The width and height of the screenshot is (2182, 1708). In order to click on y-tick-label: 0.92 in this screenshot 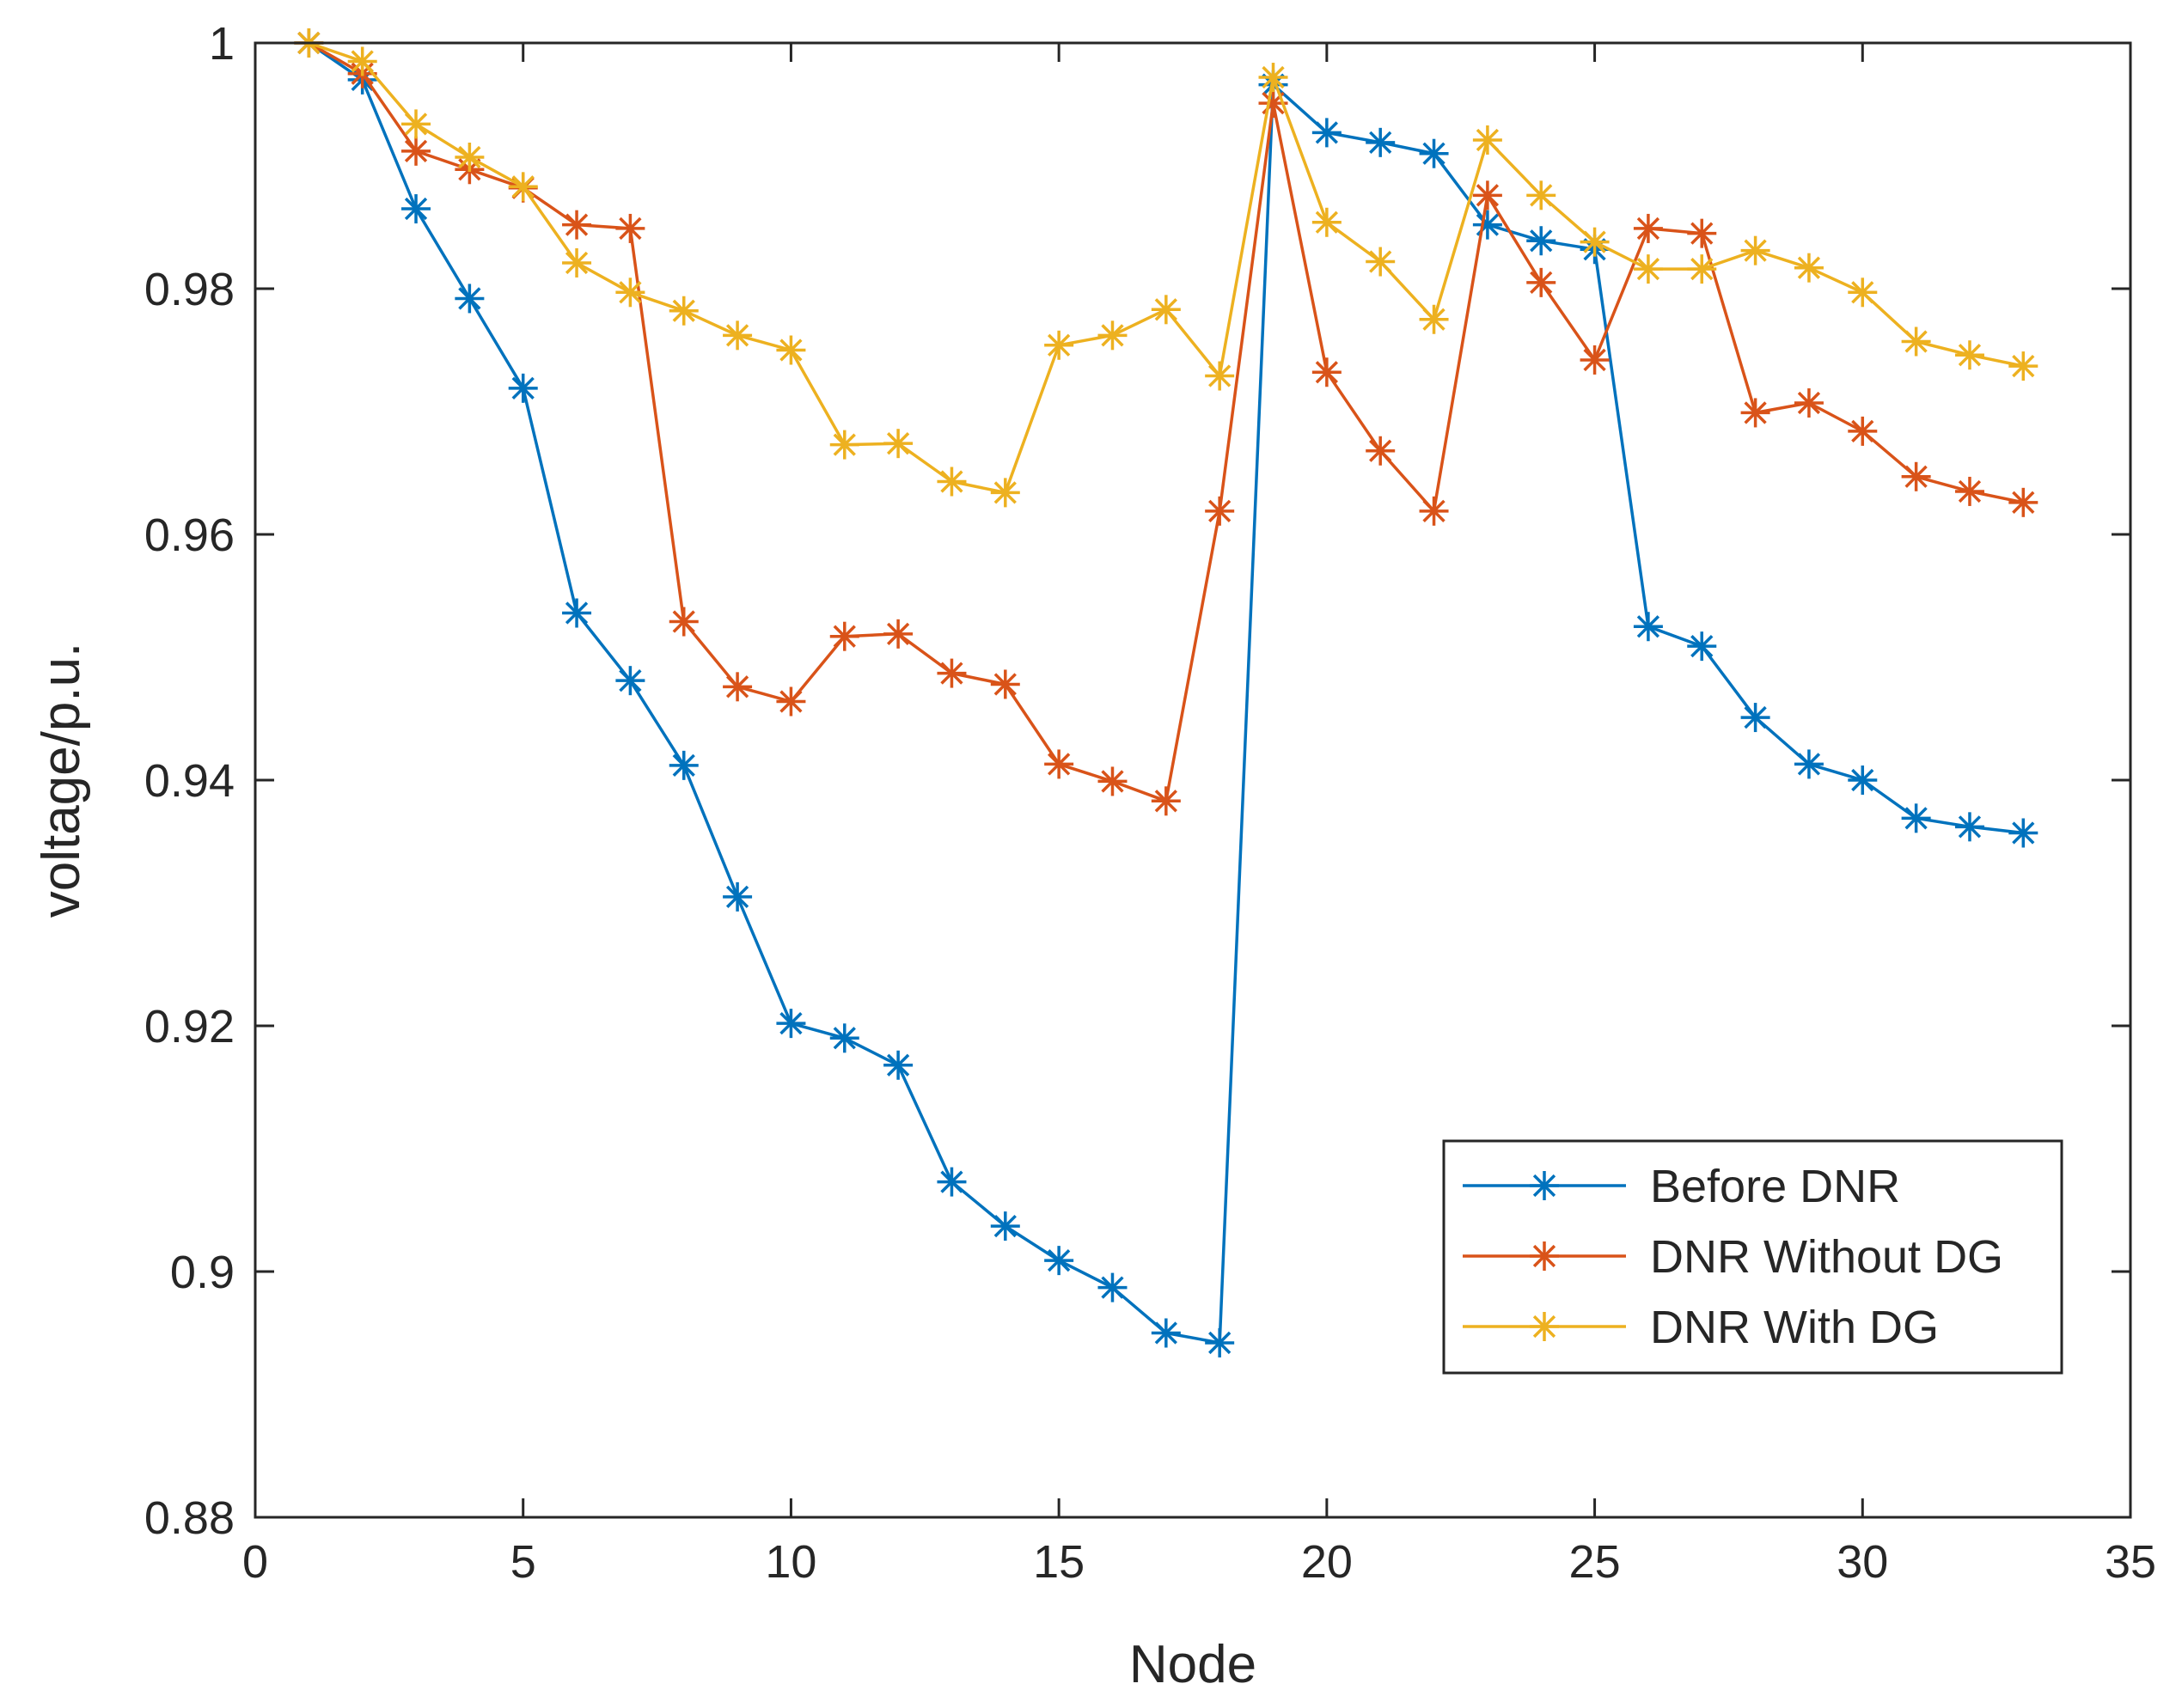, I will do `click(189, 1026)`.